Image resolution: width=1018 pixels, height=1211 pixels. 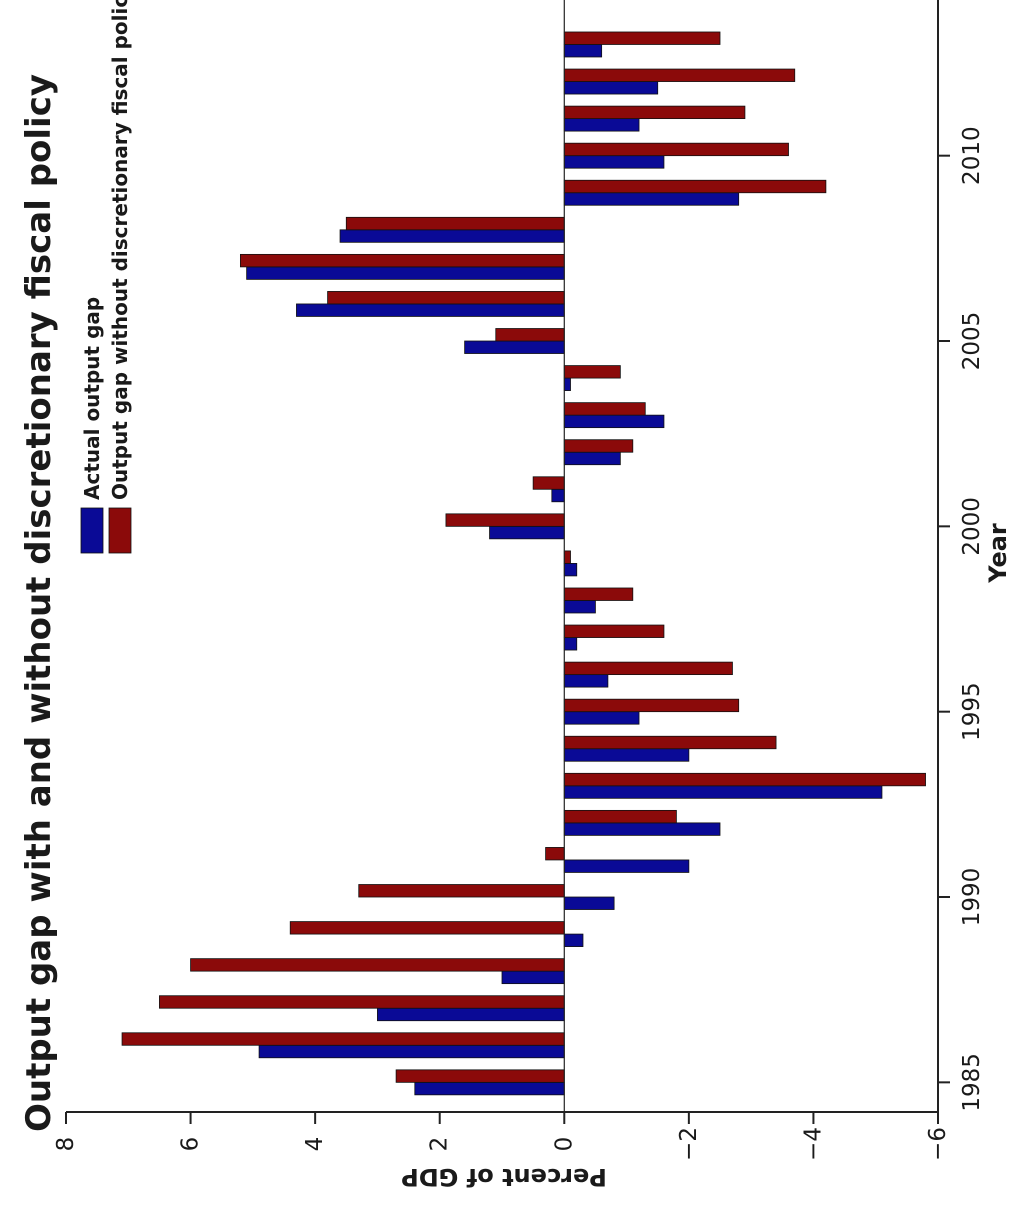 I want to click on year-tick-label: 2005, so click(x=972, y=341).